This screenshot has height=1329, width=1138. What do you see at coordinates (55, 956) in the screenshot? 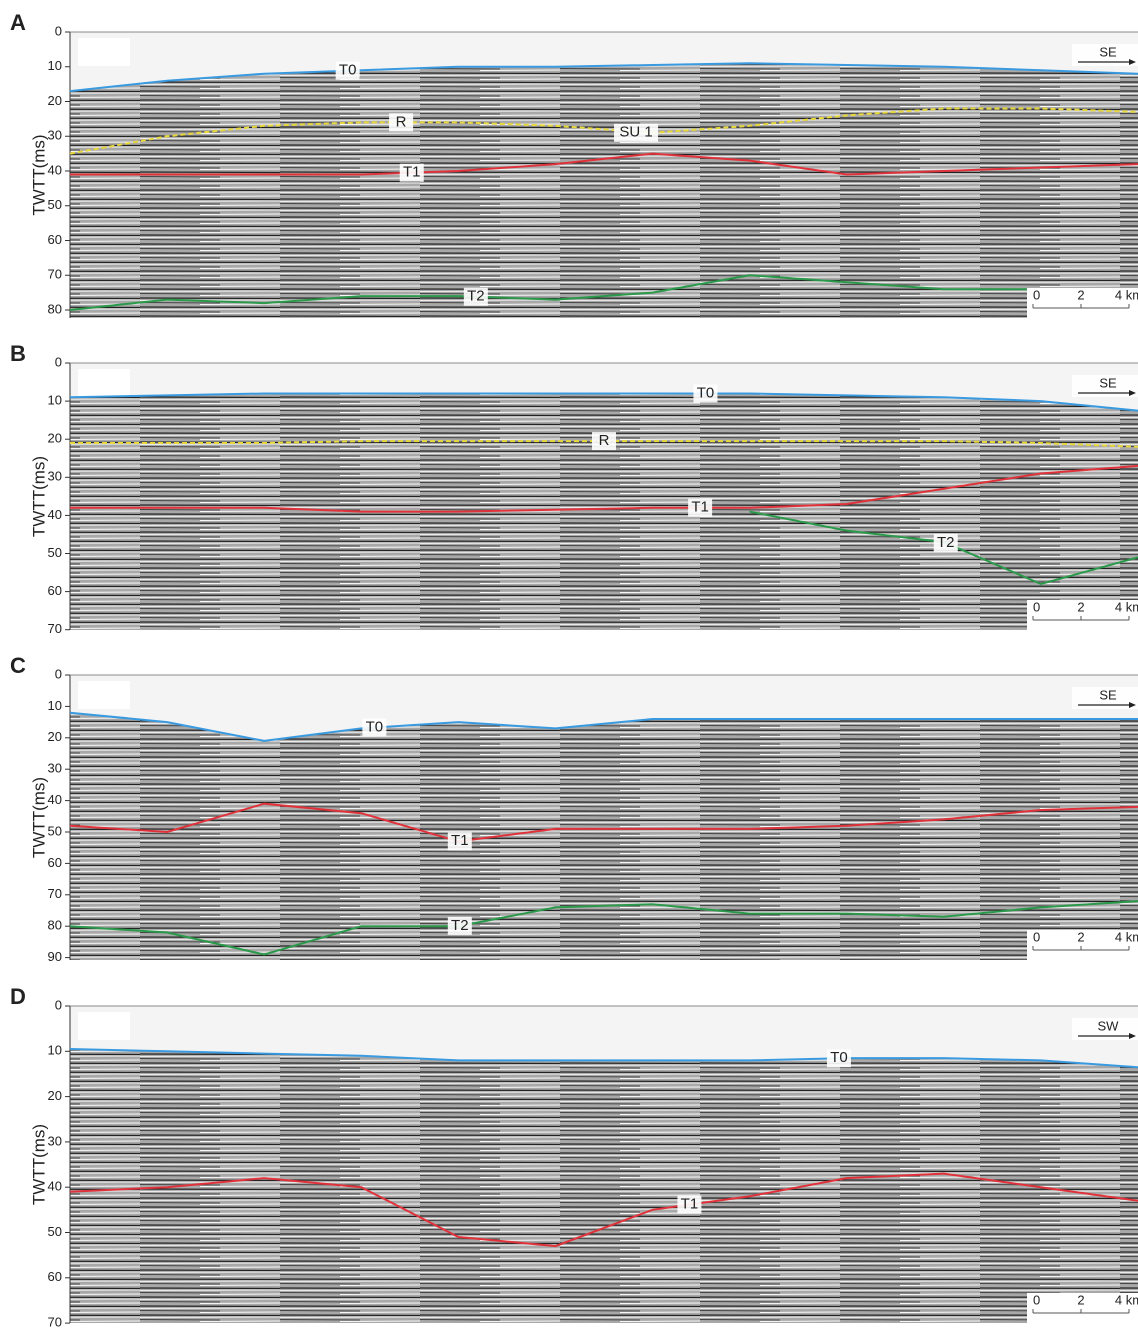
I see `y-tick-label: 90` at bounding box center [55, 956].